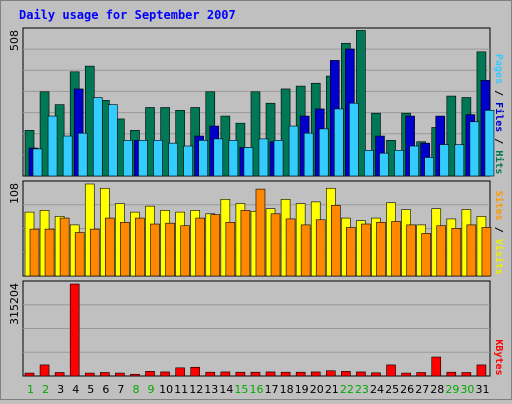 Image resolution: width=512 pixels, height=404 pixels. I want to click on top-hits-bar, so click(255, 134).